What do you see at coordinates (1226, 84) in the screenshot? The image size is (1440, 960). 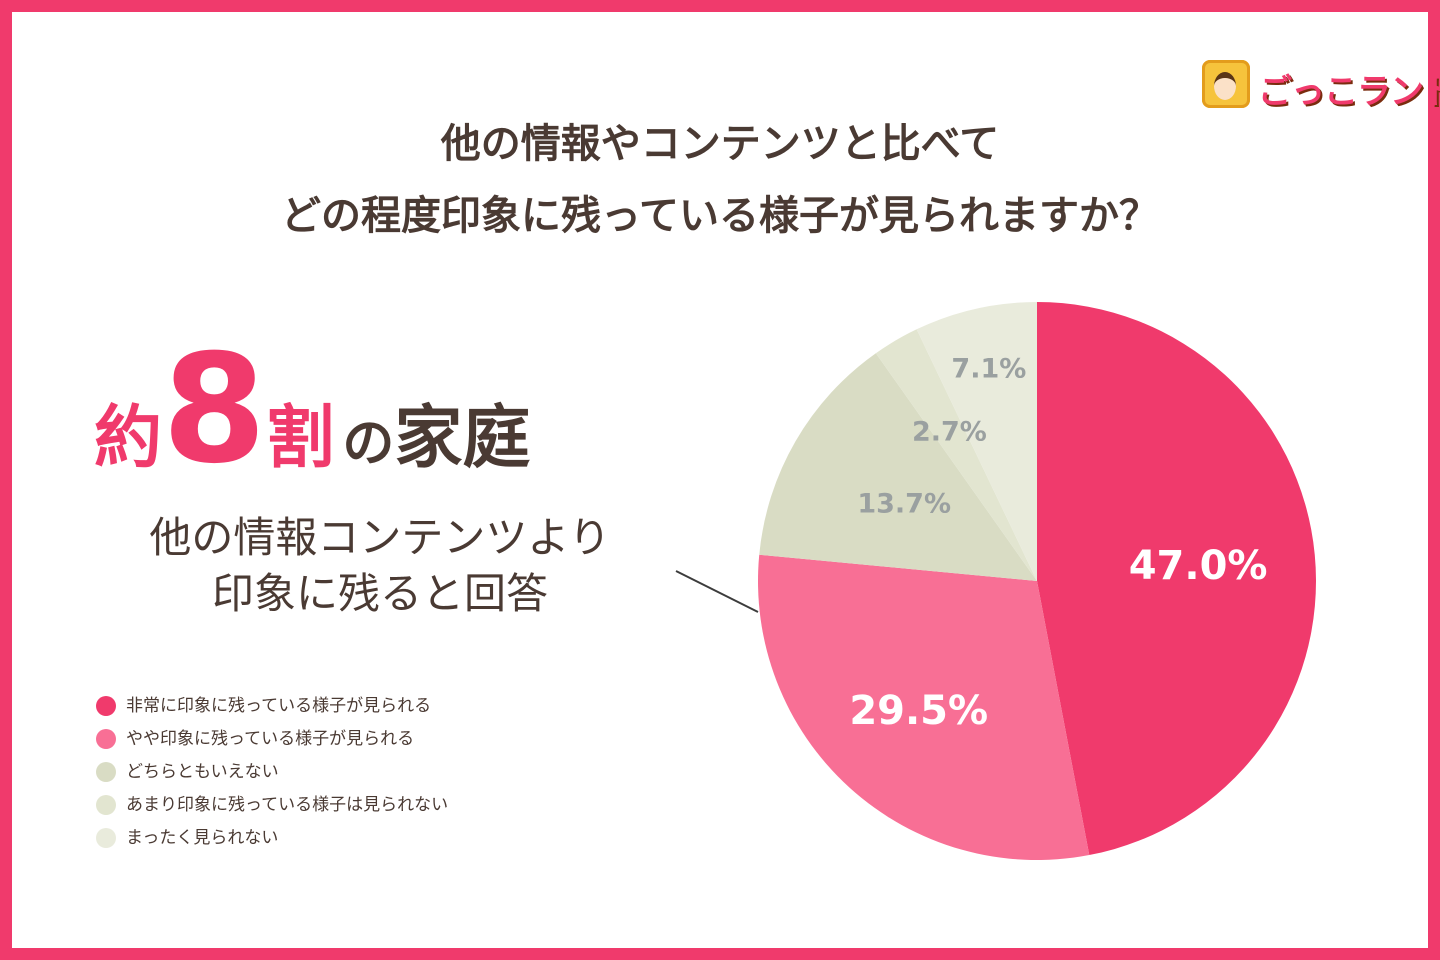 I see `logo-app-icon` at bounding box center [1226, 84].